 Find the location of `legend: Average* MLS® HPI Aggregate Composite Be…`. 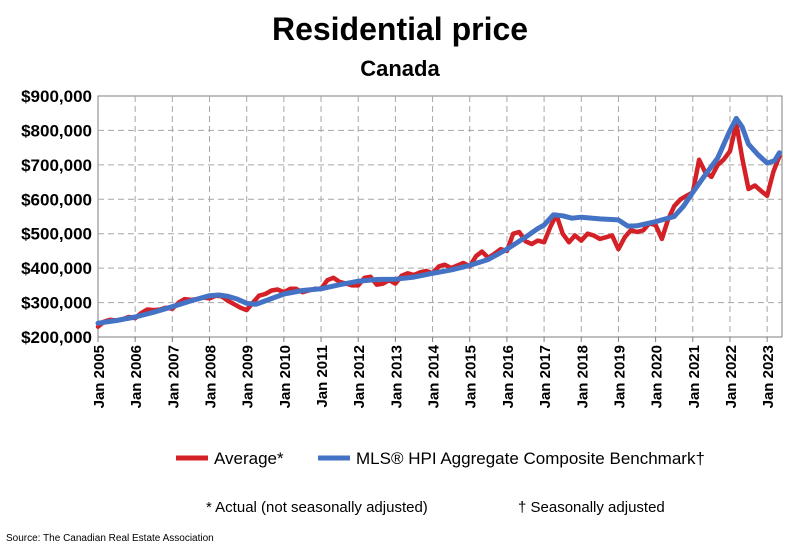

legend: Average* MLS® HPI Aggregate Composite Be… is located at coordinates (440, 458).